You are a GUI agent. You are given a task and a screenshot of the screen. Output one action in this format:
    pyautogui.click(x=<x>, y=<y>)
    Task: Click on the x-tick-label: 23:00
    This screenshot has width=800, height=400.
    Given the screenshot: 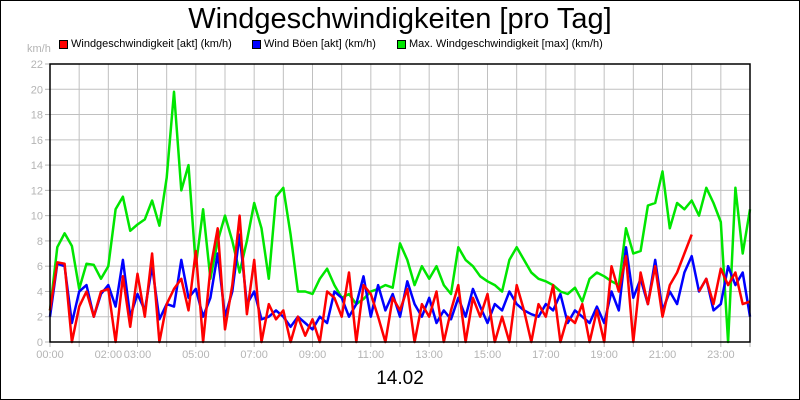 What is the action you would take?
    pyautogui.click(x=721, y=355)
    